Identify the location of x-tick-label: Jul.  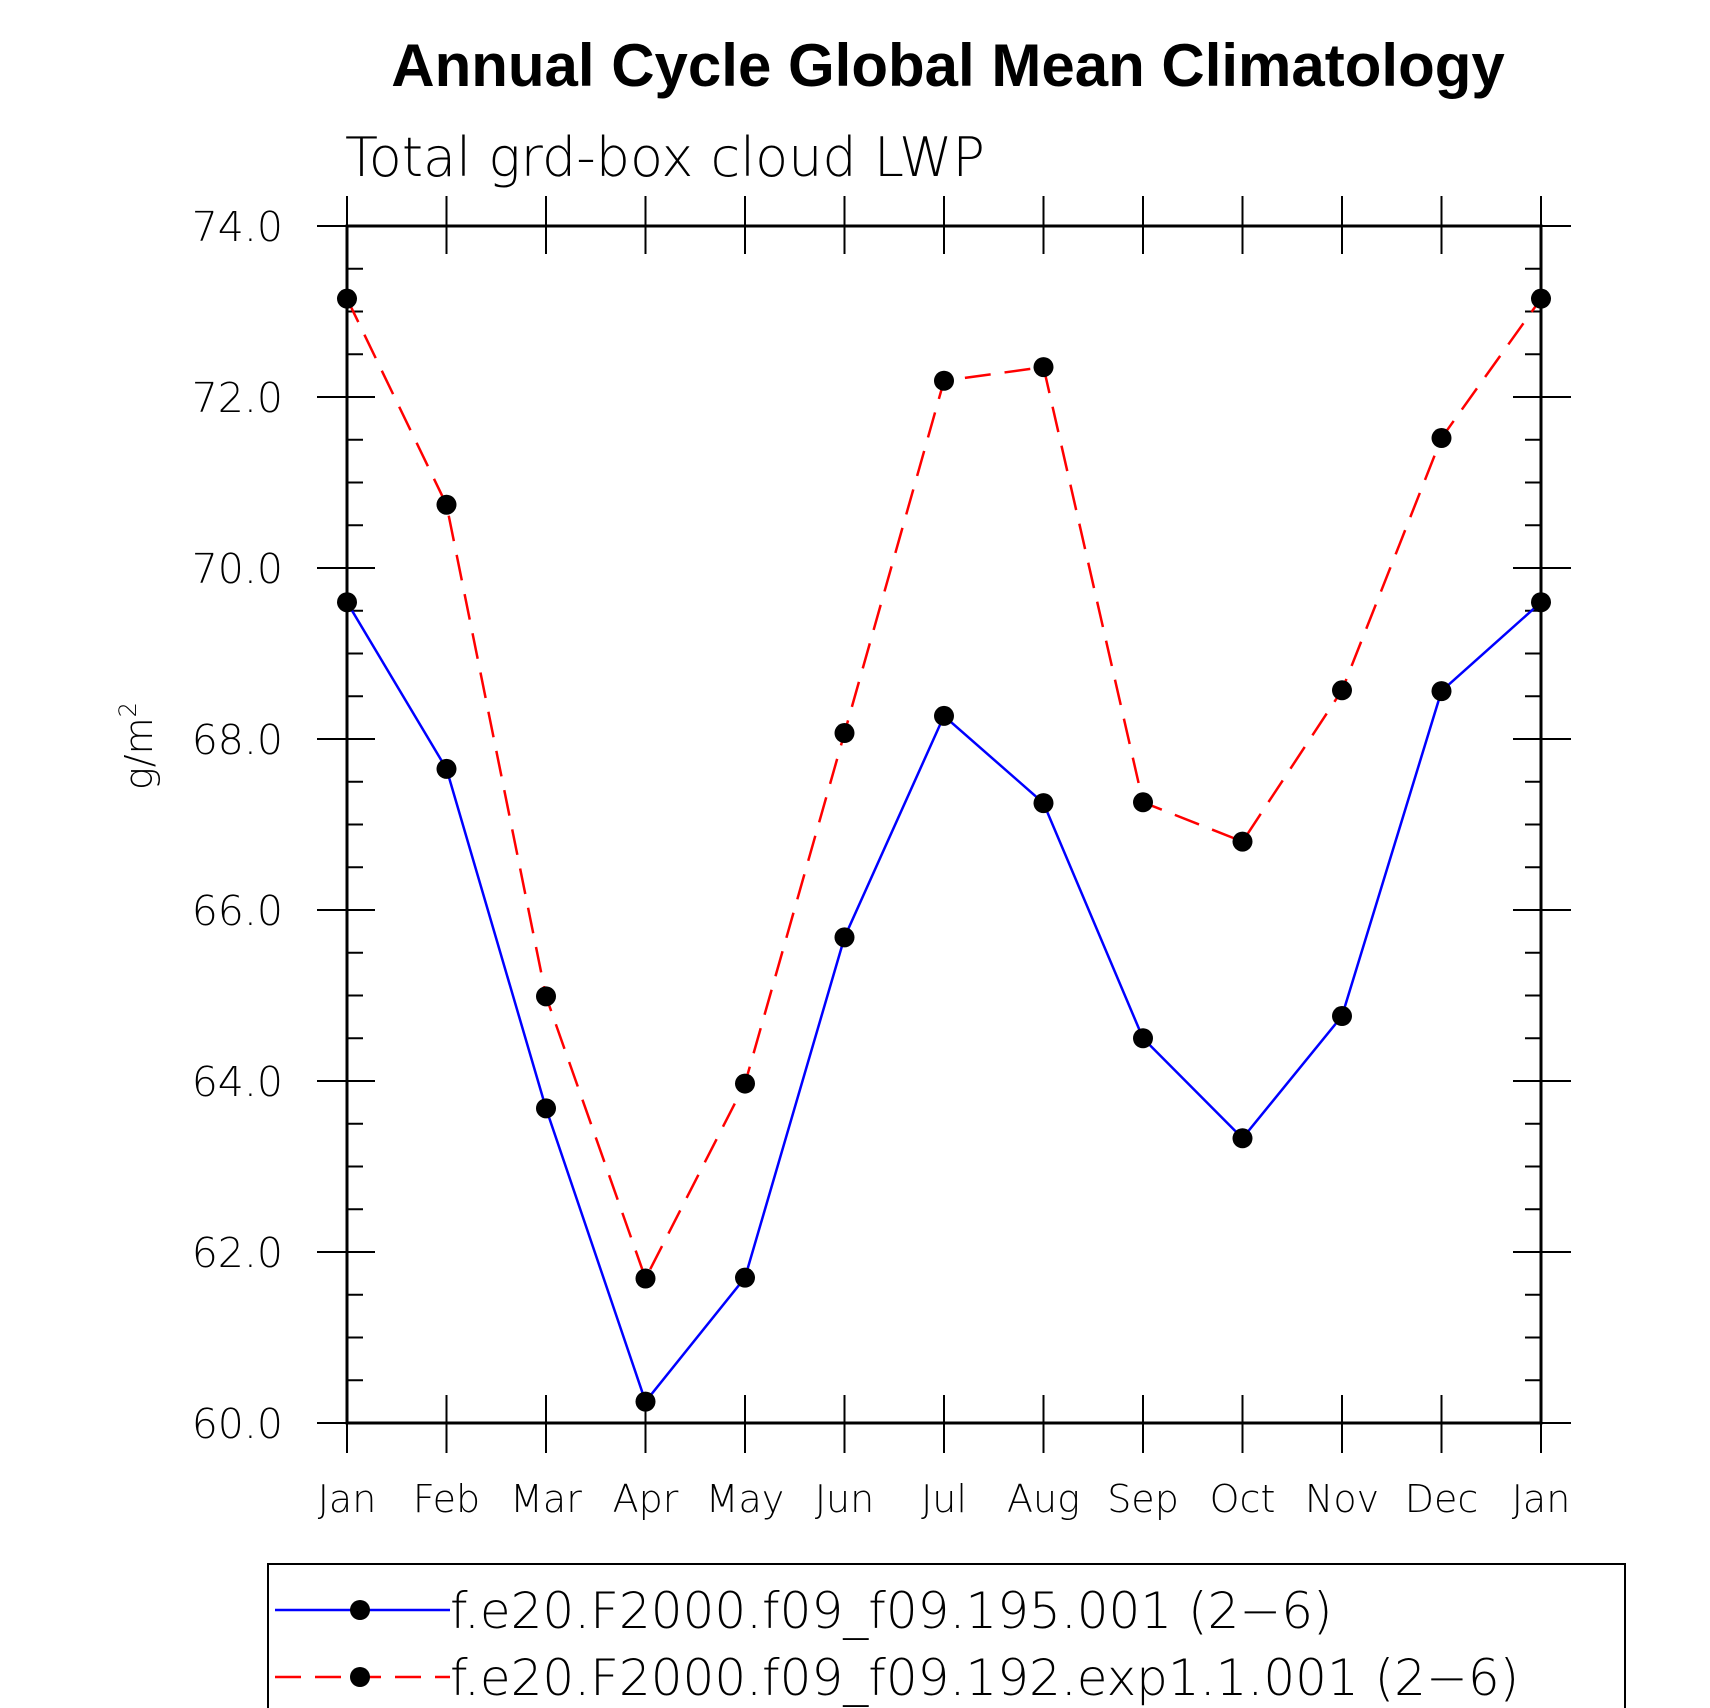
(944, 1499).